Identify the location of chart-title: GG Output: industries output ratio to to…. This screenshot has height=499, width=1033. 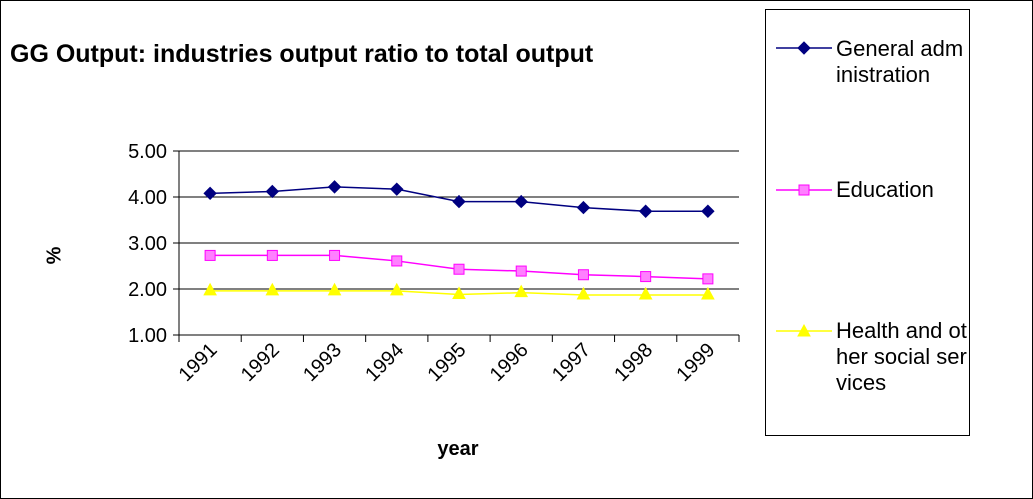
(302, 54).